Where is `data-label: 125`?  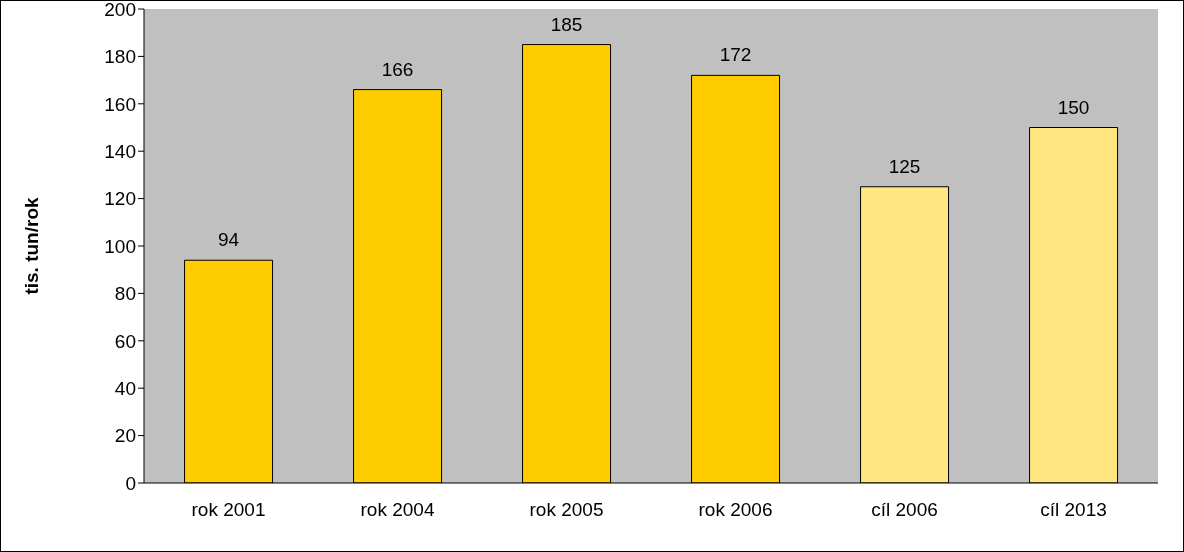 data-label: 125 is located at coordinates (904, 166).